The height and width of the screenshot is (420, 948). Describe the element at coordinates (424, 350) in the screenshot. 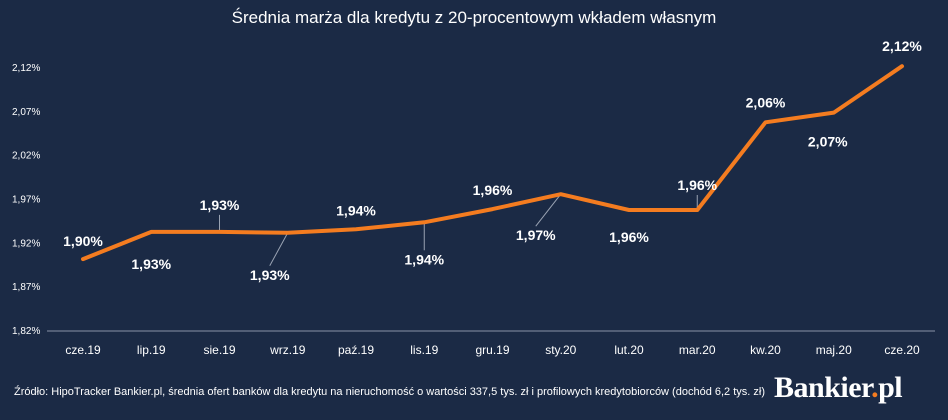

I see `x-tick-label: lis.19` at that location.